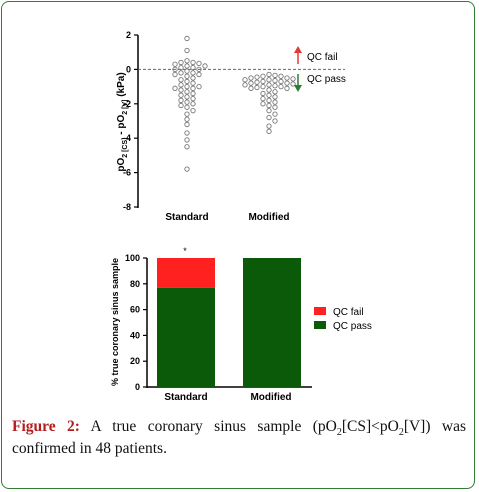  Describe the element at coordinates (128, 69) in the screenshot. I see `scatter-y-tick-label: 0` at that location.